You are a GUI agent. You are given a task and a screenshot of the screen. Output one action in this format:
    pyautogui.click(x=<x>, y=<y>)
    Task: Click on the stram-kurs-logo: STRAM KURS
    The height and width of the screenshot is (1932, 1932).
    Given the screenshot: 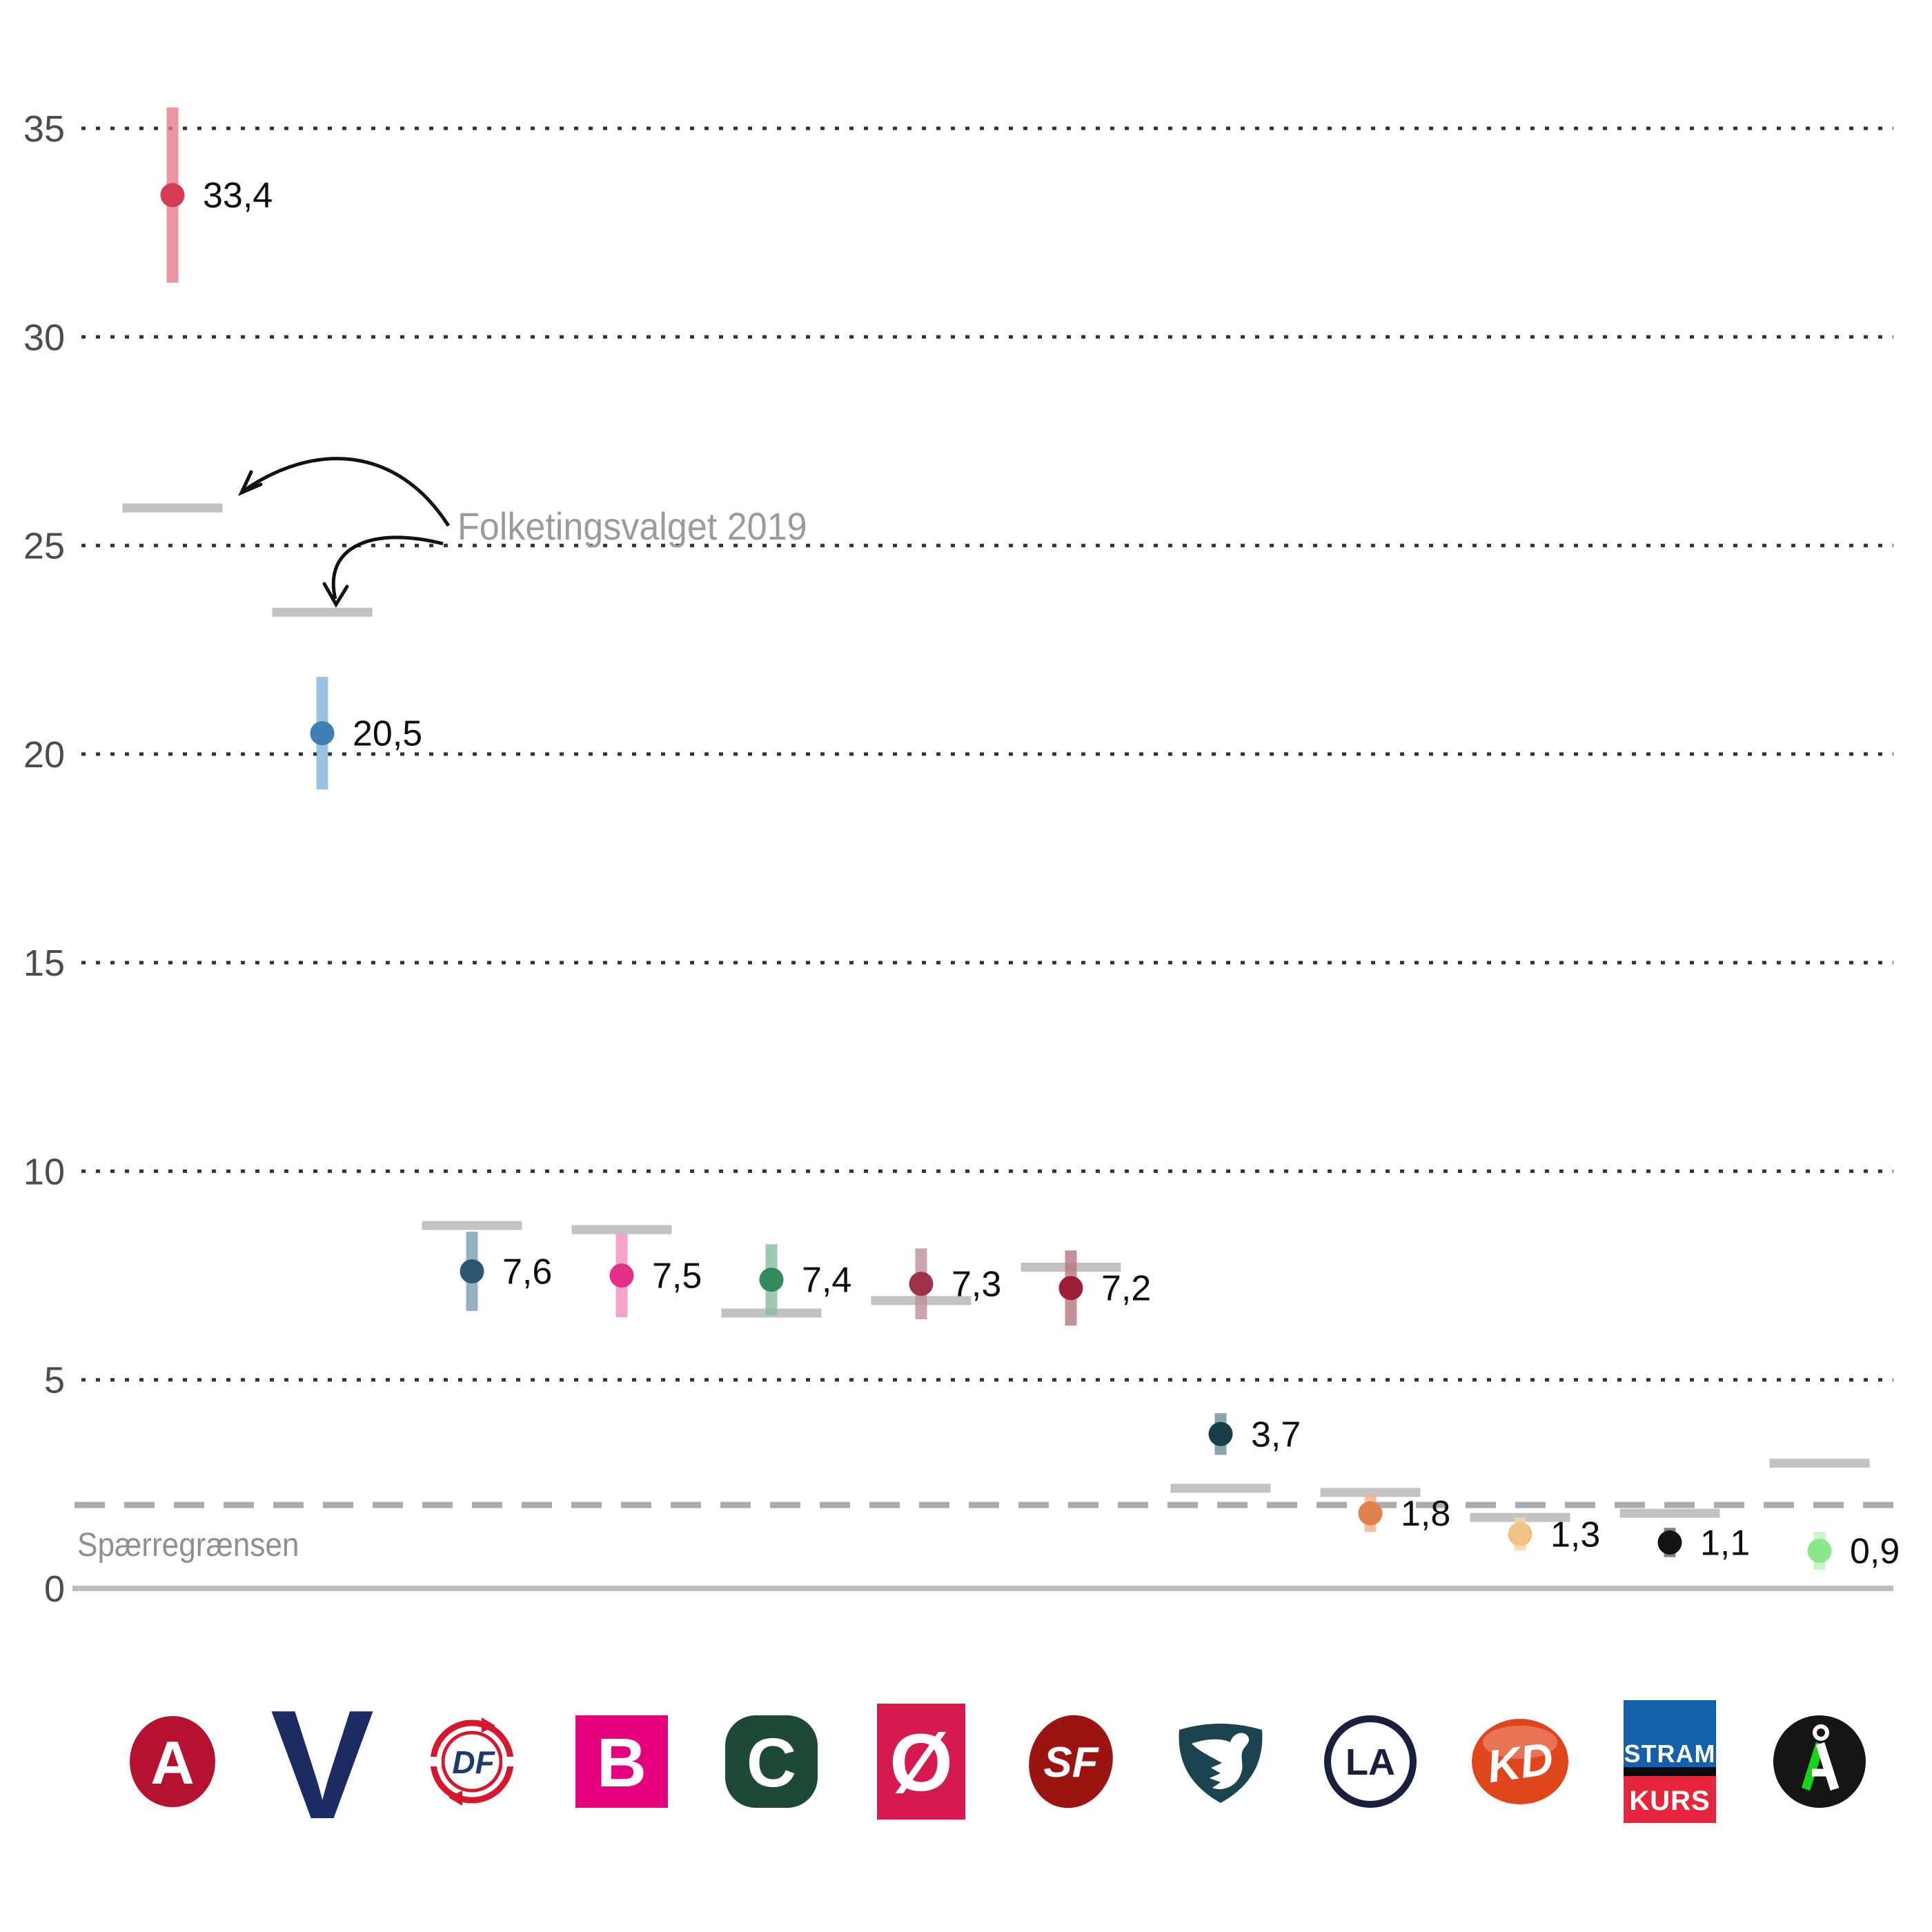 What is the action you would take?
    pyautogui.click(x=1670, y=1761)
    